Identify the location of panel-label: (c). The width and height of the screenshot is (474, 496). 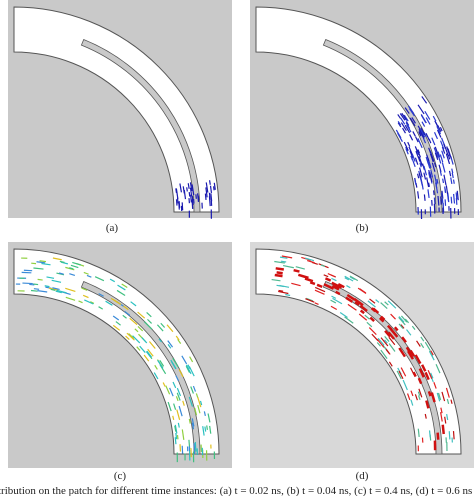
(120, 476).